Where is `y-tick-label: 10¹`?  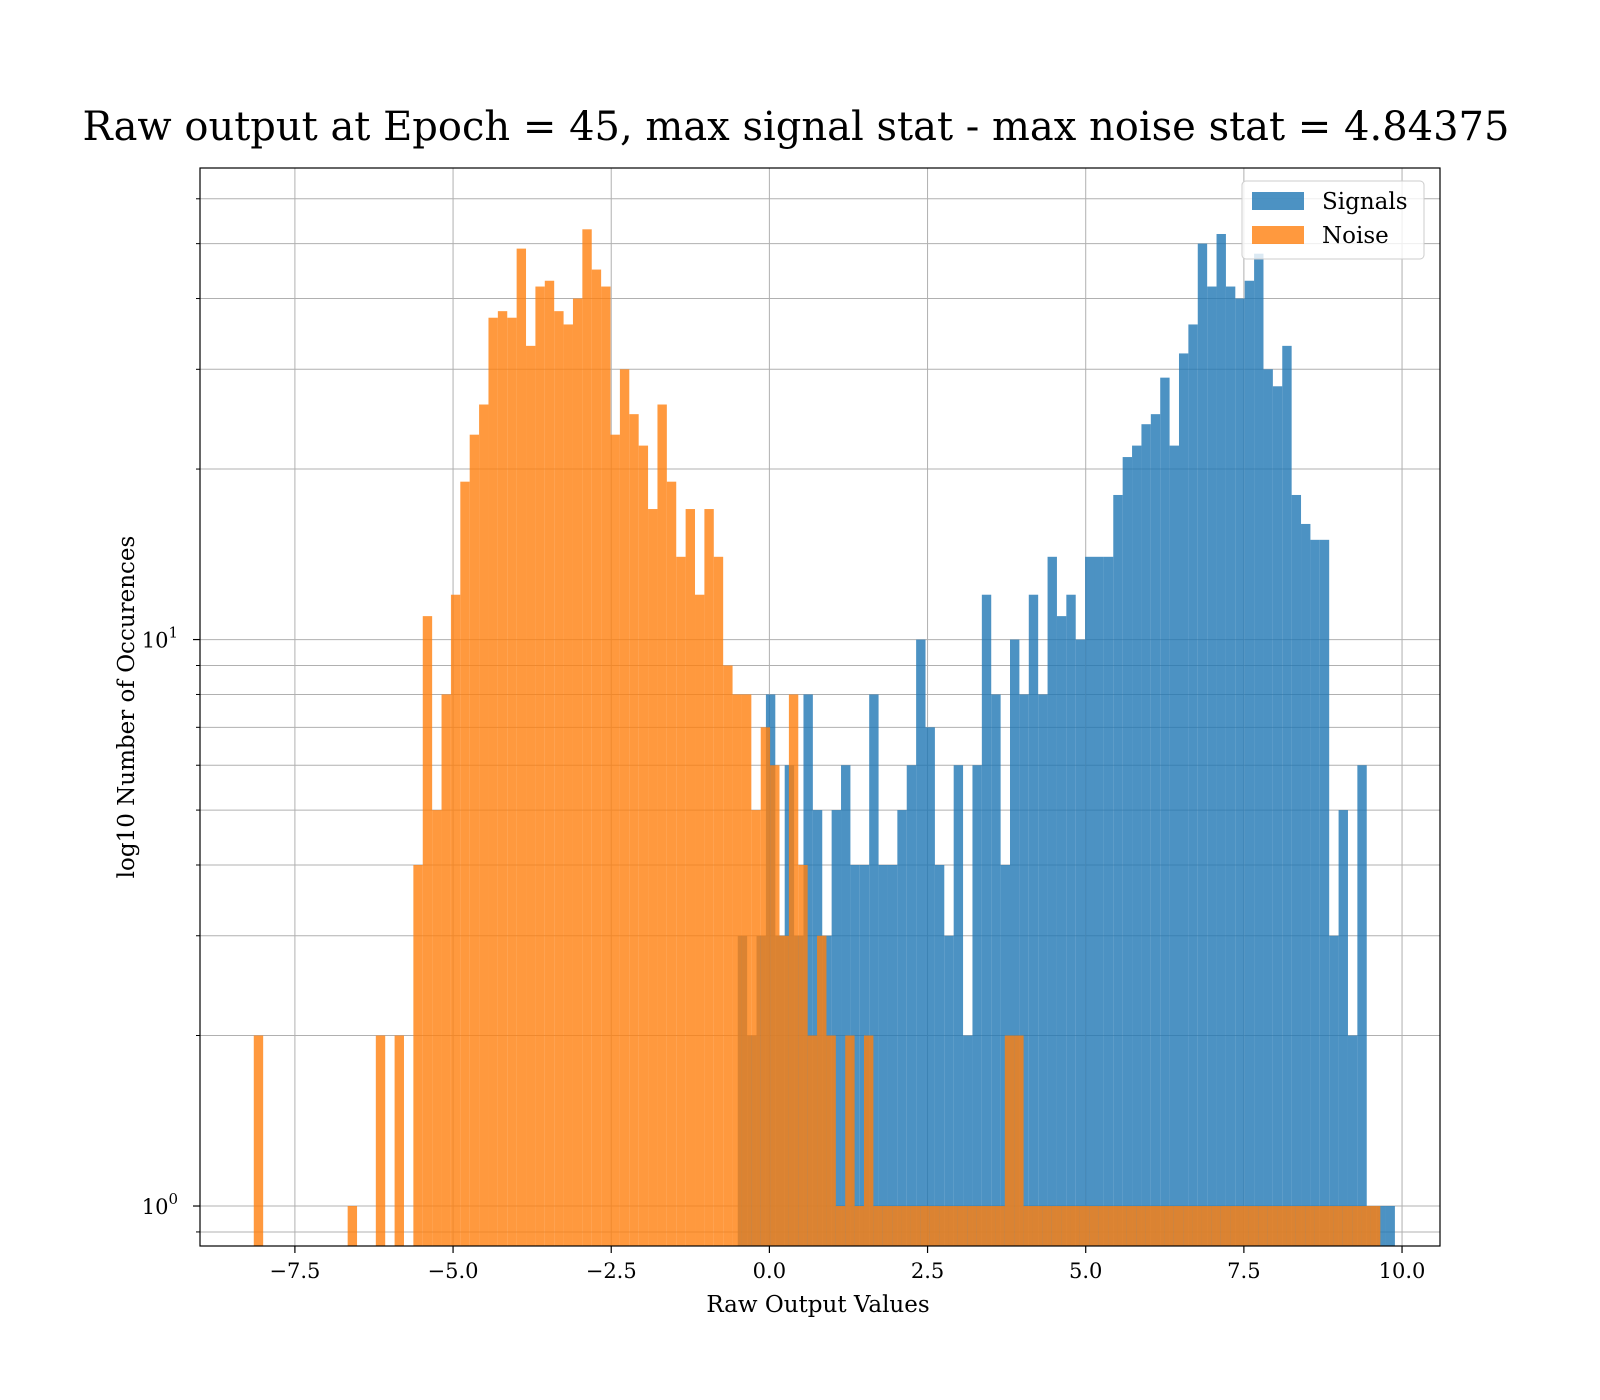 y-tick-label: 10¹ is located at coordinates (160, 638).